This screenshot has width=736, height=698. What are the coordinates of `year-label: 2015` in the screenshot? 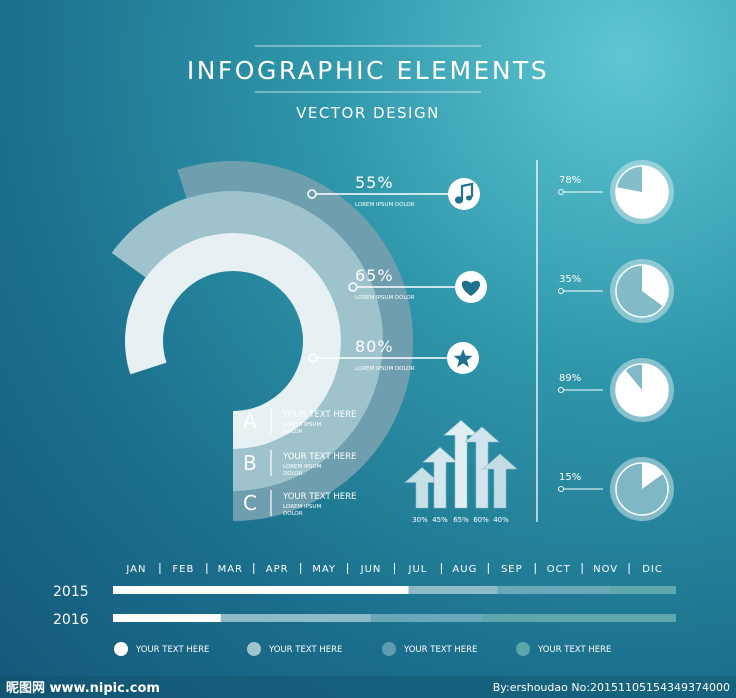 It's located at (71, 592).